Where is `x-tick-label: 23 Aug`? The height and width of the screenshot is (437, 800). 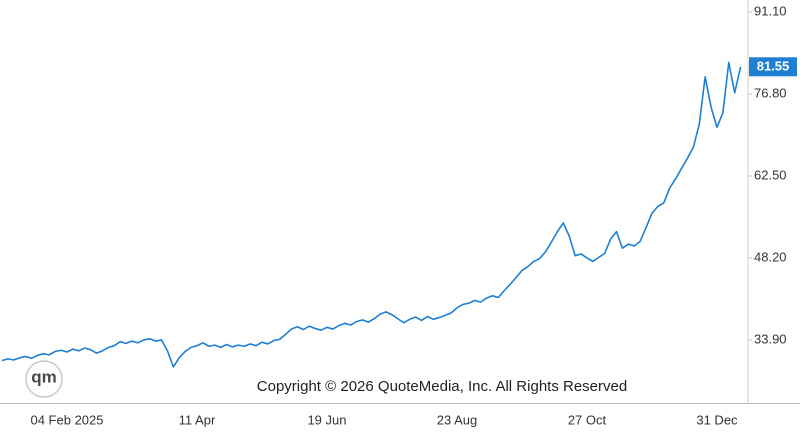 x-tick-label: 23 Aug is located at coordinates (457, 419).